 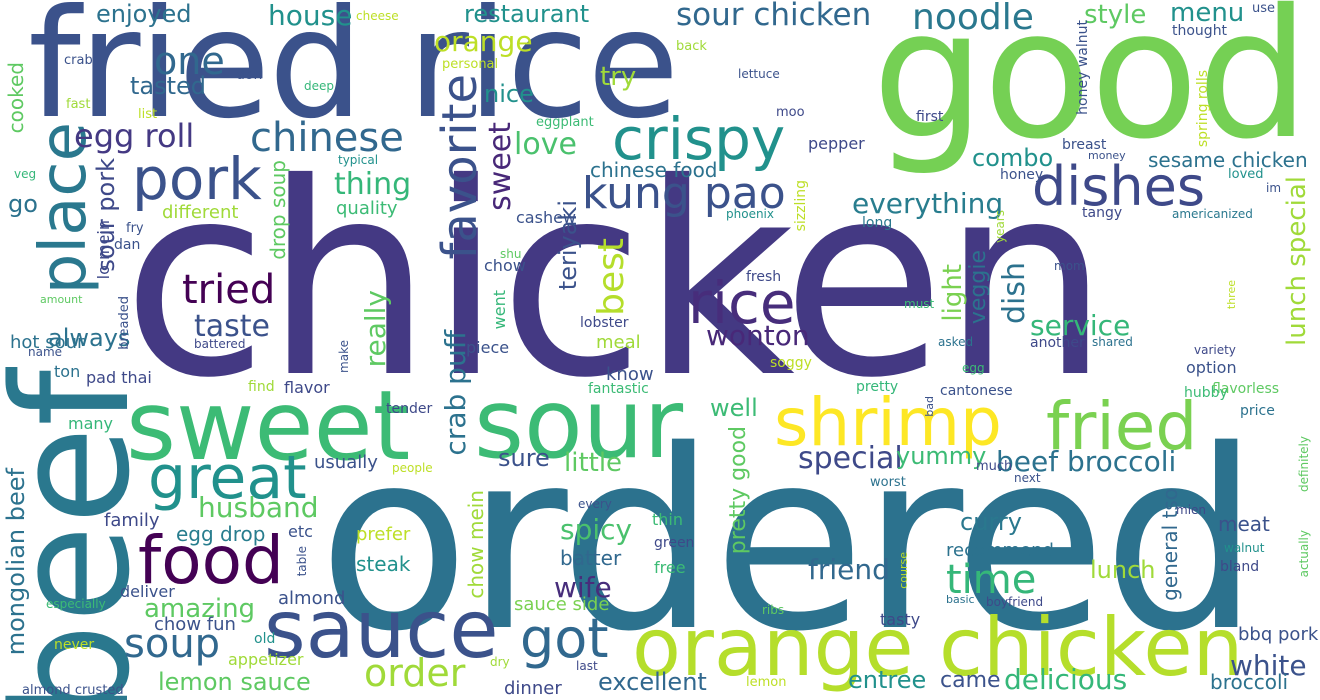 What do you see at coordinates (691, 46) in the screenshot?
I see `word-back: back` at bounding box center [691, 46].